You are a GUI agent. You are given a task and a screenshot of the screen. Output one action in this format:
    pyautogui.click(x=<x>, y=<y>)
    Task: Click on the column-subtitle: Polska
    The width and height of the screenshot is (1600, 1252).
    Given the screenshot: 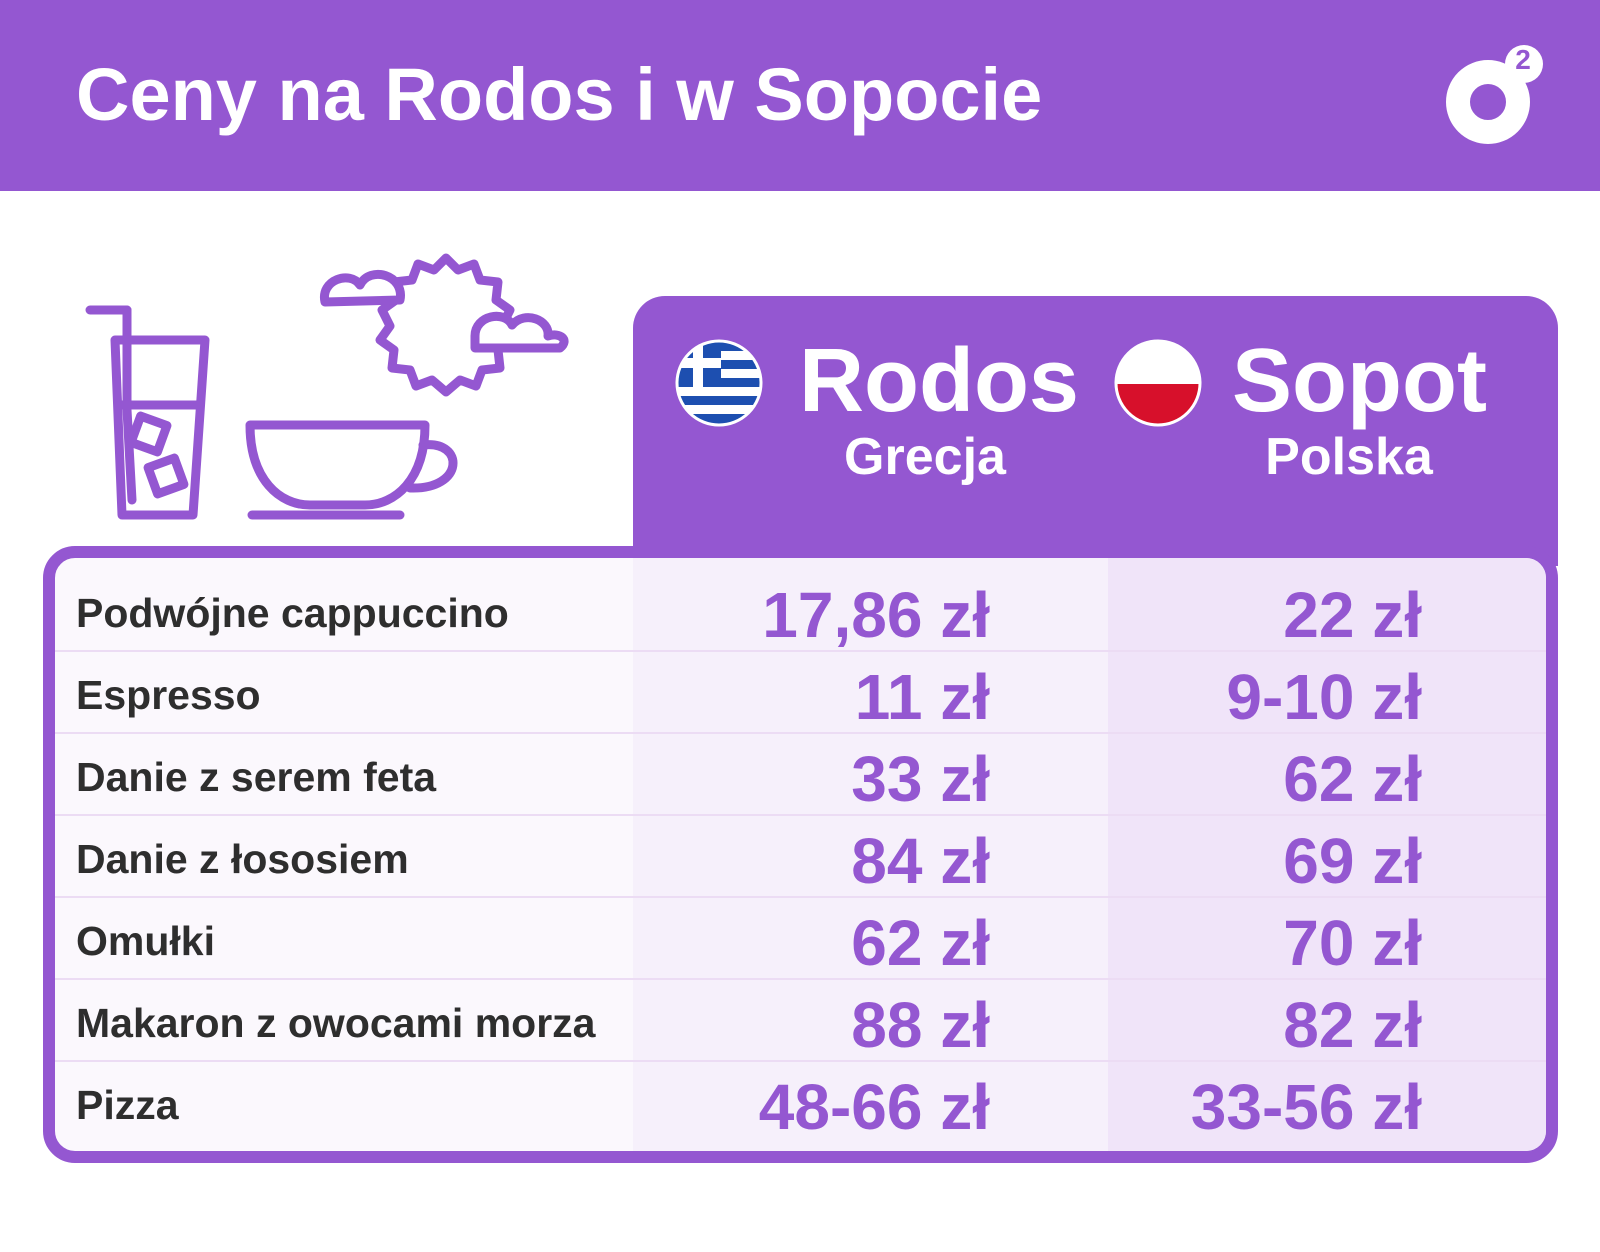 What is the action you would take?
    pyautogui.click(x=1349, y=457)
    